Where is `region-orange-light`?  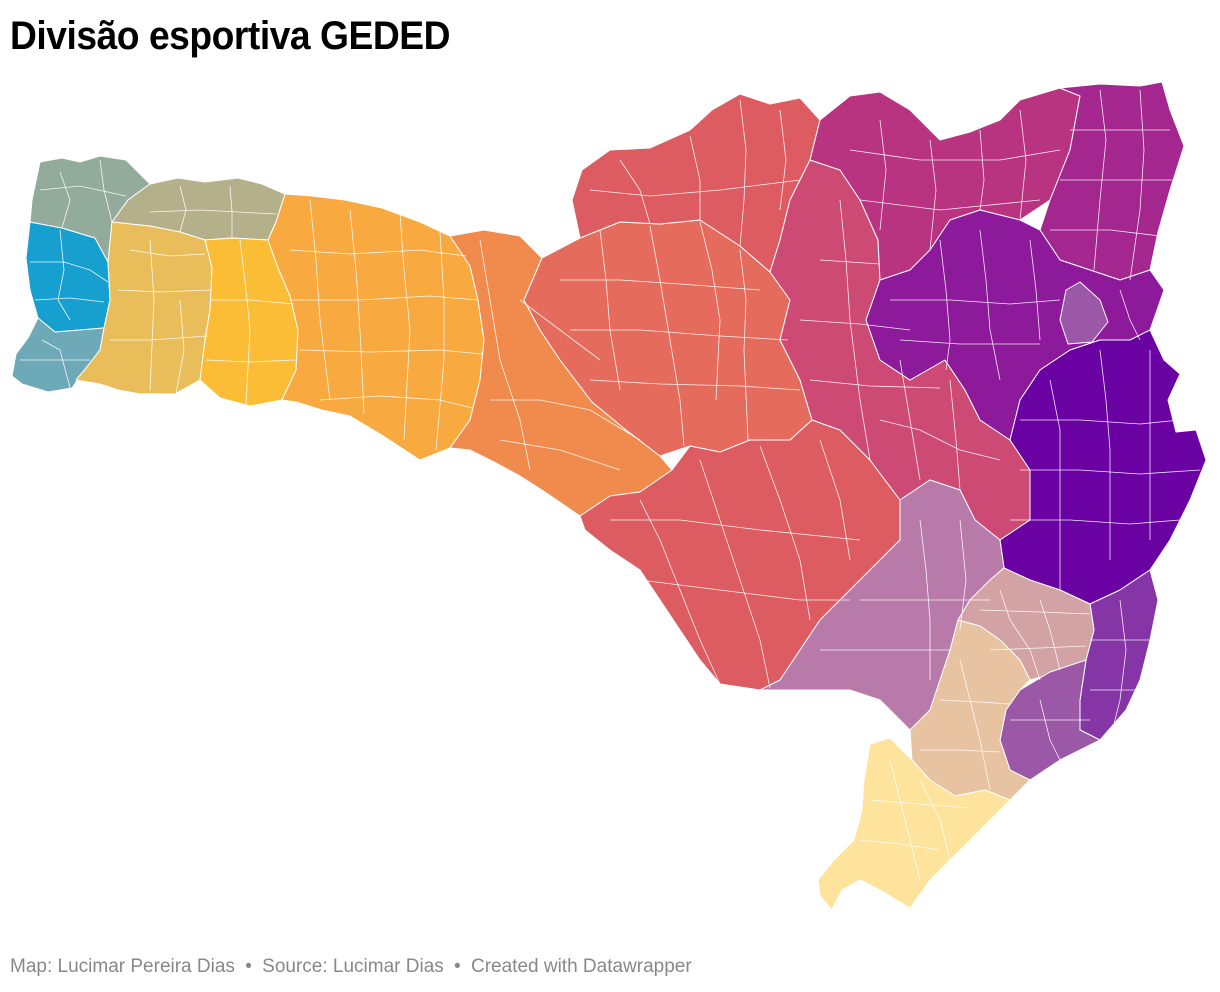 region-orange-light is located at coordinates (376, 327).